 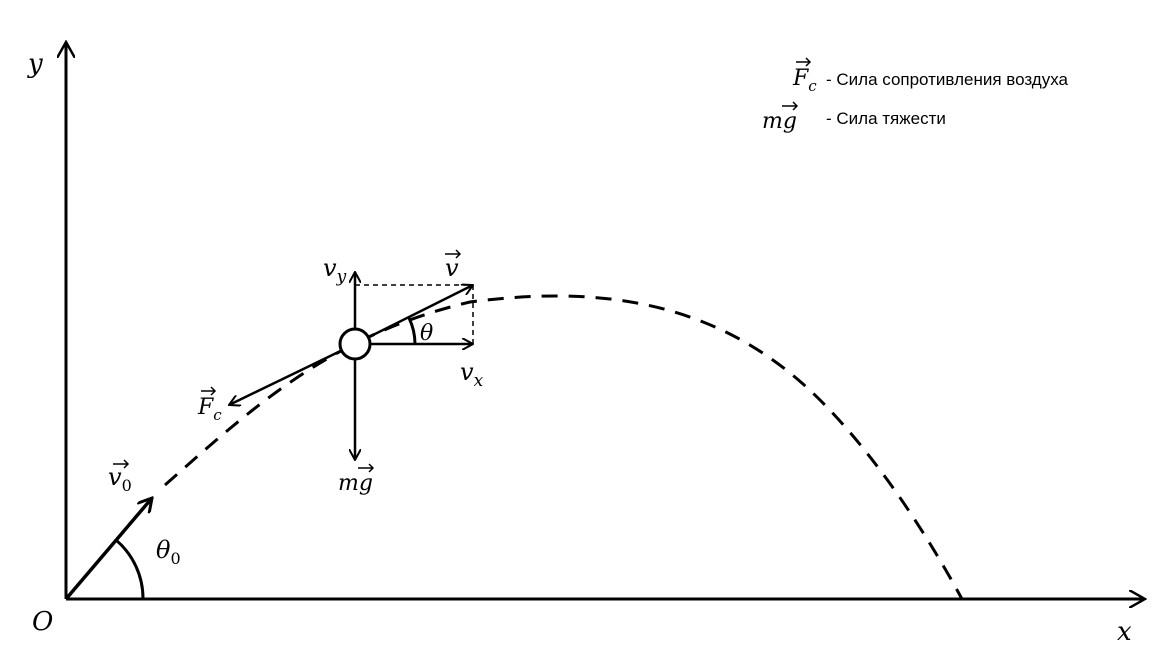 I want to click on theta0-arc, so click(x=130, y=569).